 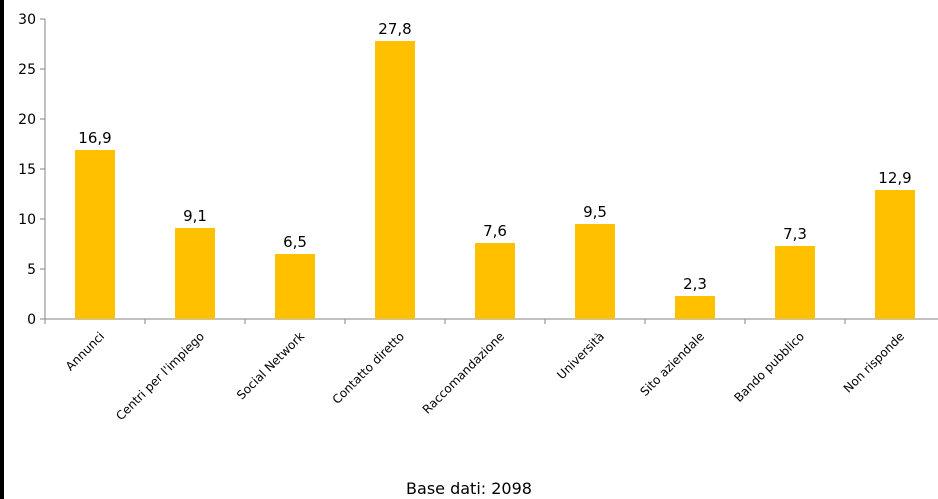 What do you see at coordinates (580, 355) in the screenshot?
I see `category-label: Università` at bounding box center [580, 355].